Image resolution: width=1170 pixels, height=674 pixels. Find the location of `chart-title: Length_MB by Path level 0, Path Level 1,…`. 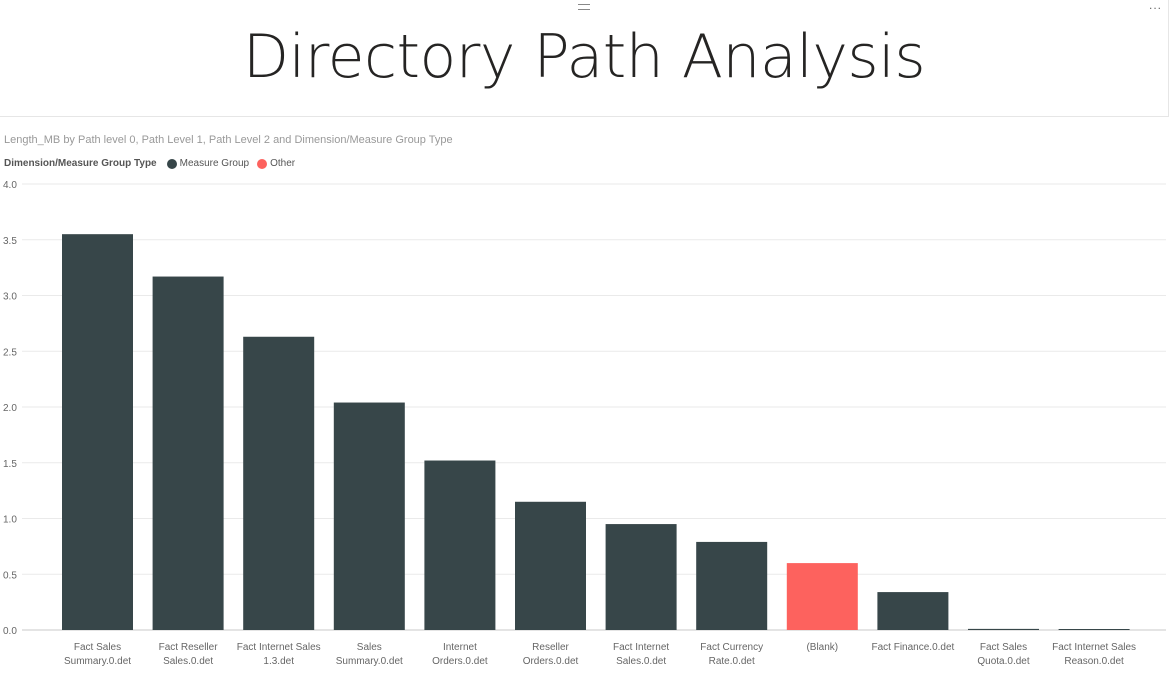

chart-title: Length_MB by Path level 0, Path Level 1,… is located at coordinates (228, 140).